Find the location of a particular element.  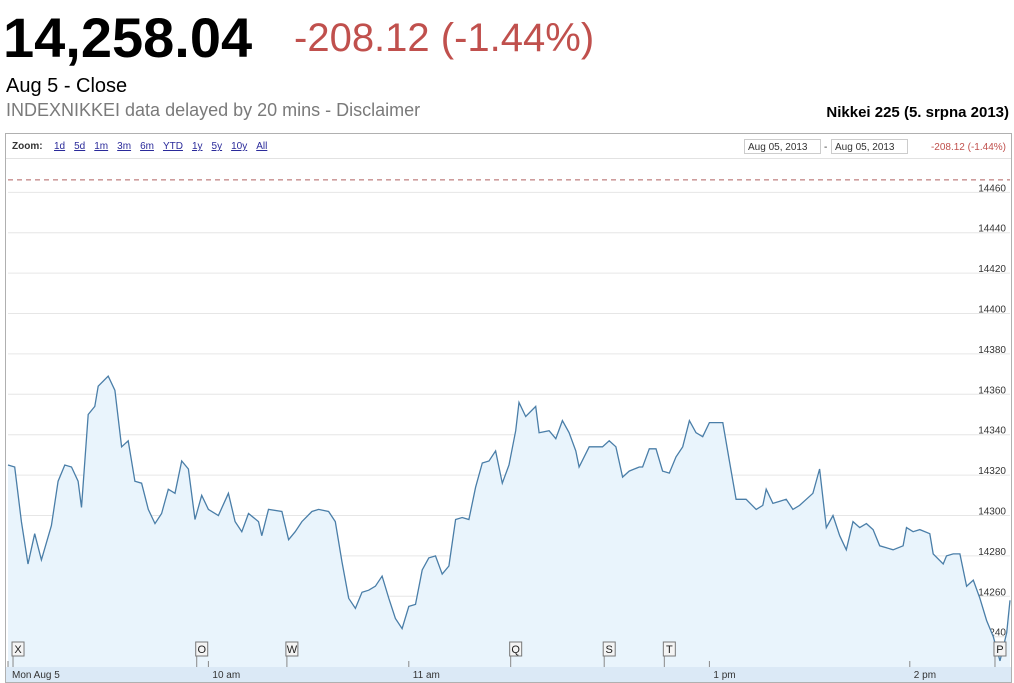

range-start: Aug 05, 2013 is located at coordinates (778, 147).